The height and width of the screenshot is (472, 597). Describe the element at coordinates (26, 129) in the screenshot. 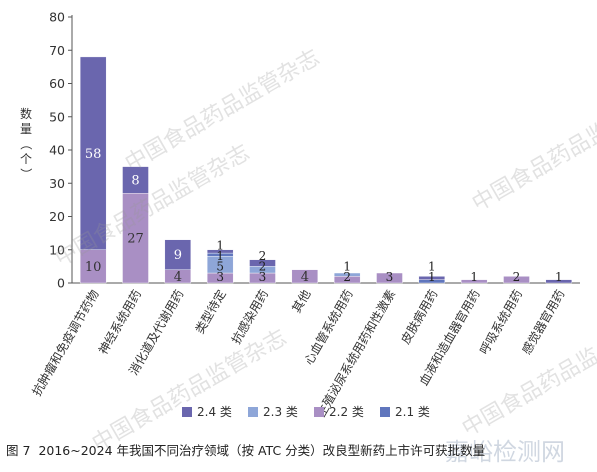

I see `y-axis-label-char: 量` at that location.